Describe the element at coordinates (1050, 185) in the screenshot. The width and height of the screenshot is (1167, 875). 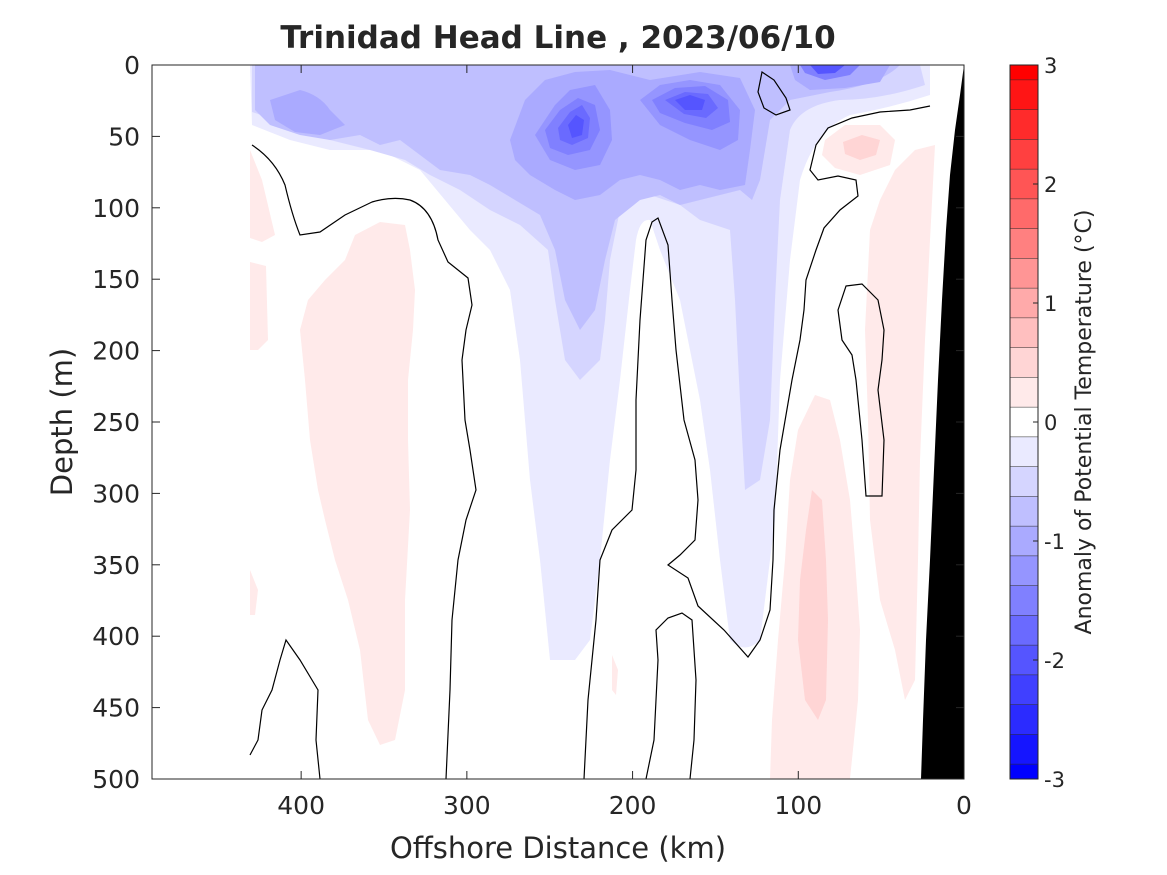
I see `colorbar-tick-label: 2` at that location.